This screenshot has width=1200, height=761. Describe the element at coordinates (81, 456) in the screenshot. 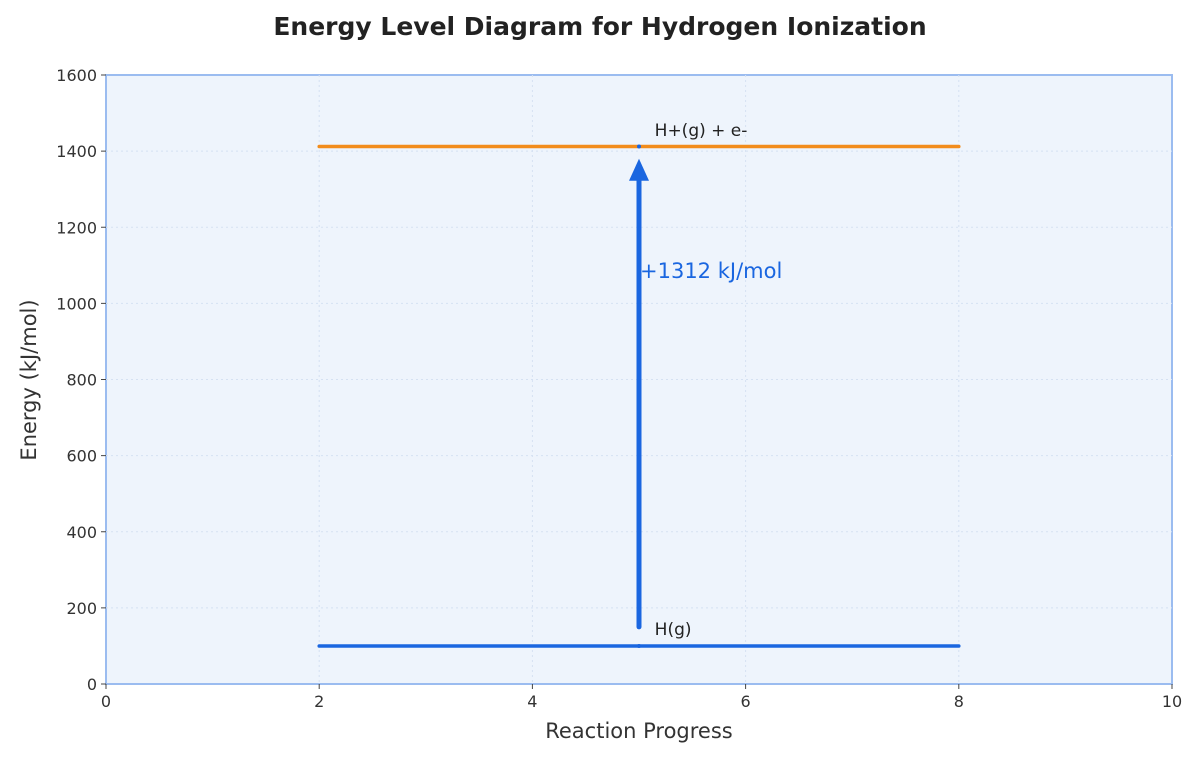

I see `y-tick-label: 600` at that location.